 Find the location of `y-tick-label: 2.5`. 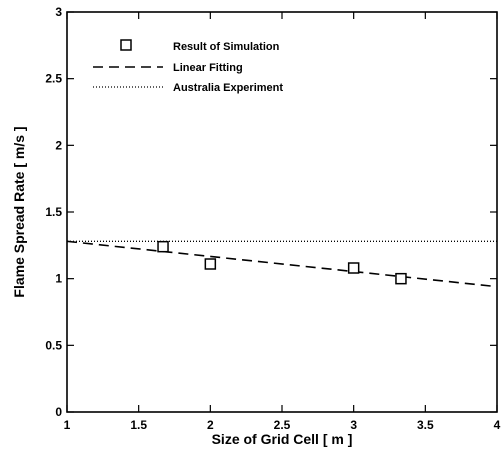

y-tick-label: 2.5 is located at coordinates (53, 79).